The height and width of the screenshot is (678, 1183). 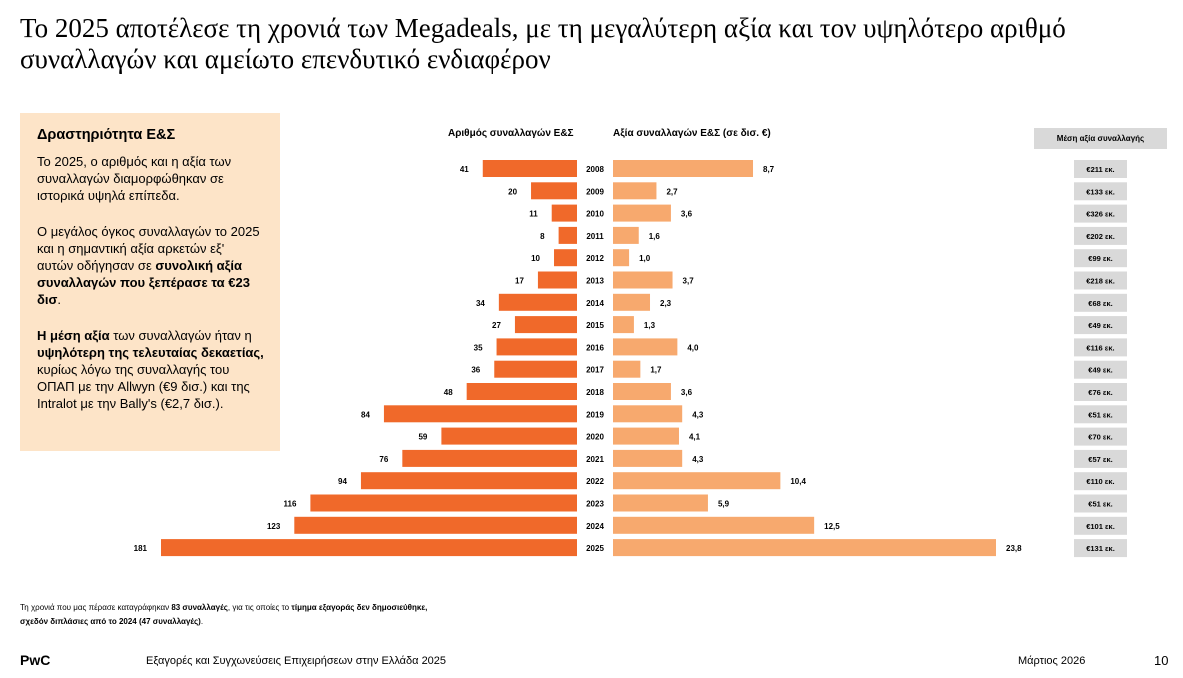 I want to click on count-label-2015: 27, so click(x=496, y=325).